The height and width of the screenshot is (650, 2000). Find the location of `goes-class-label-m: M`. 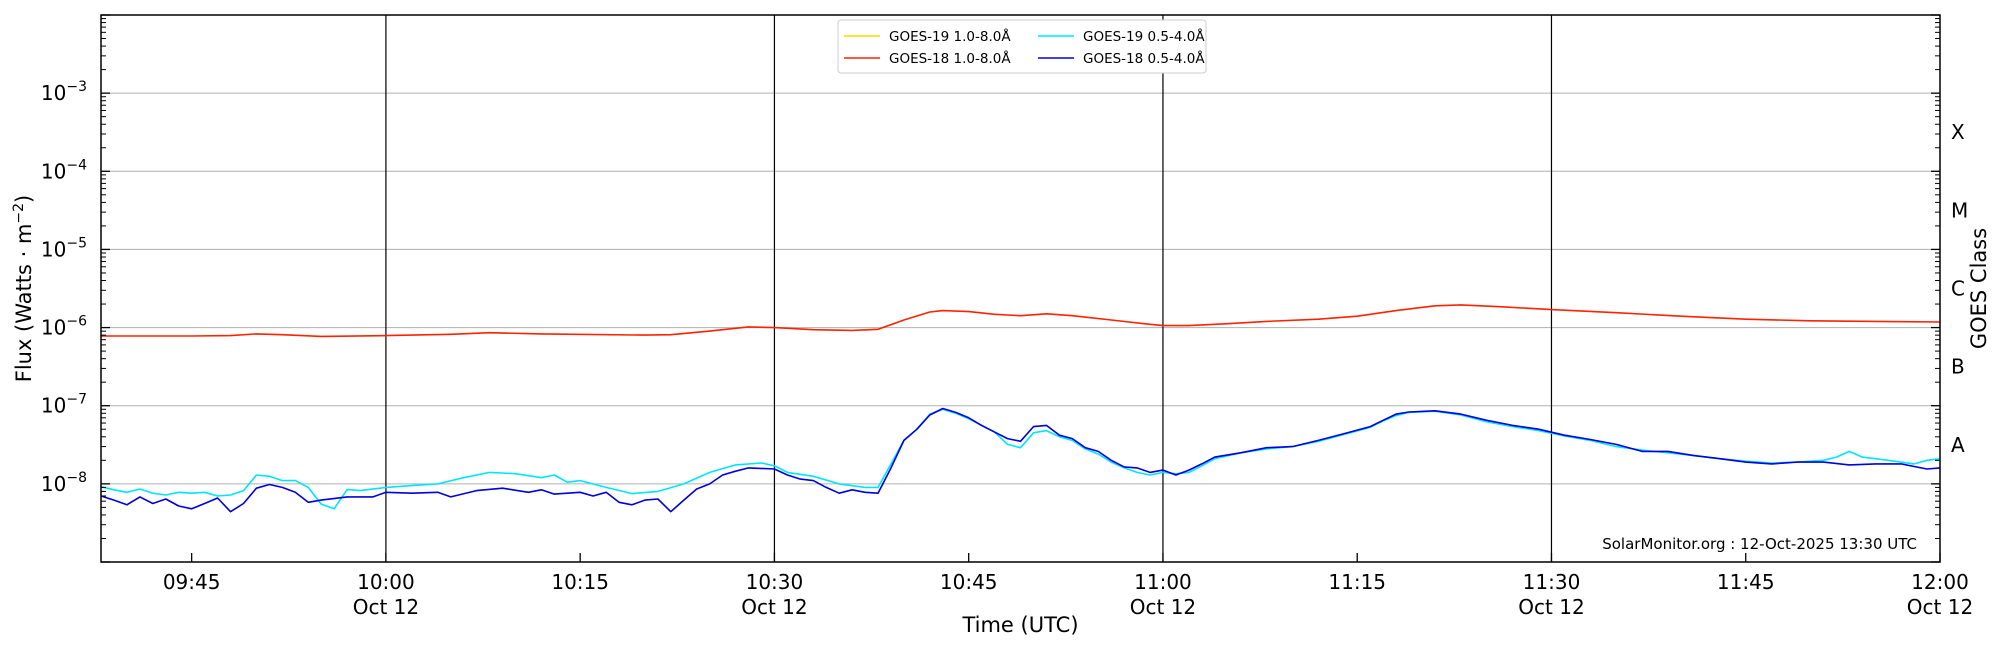

goes-class-label-m: M is located at coordinates (1959, 210).